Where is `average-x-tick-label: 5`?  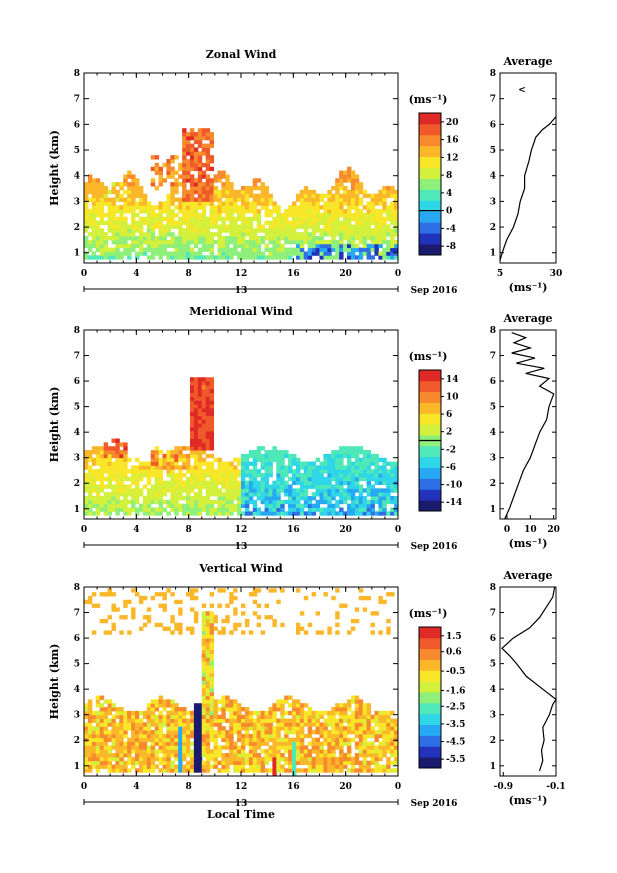
average-x-tick-label: 5 is located at coordinates (500, 274).